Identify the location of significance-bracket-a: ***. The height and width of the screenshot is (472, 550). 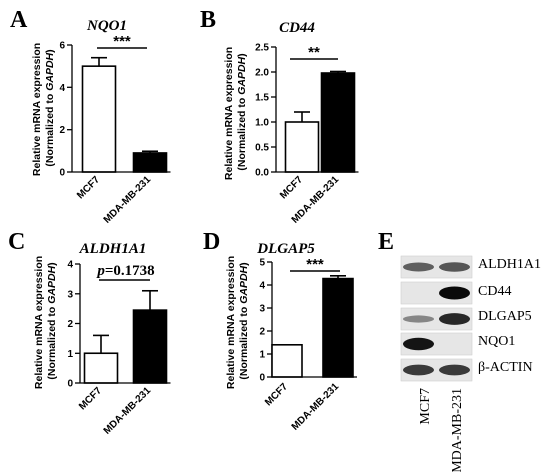
(122, 41).